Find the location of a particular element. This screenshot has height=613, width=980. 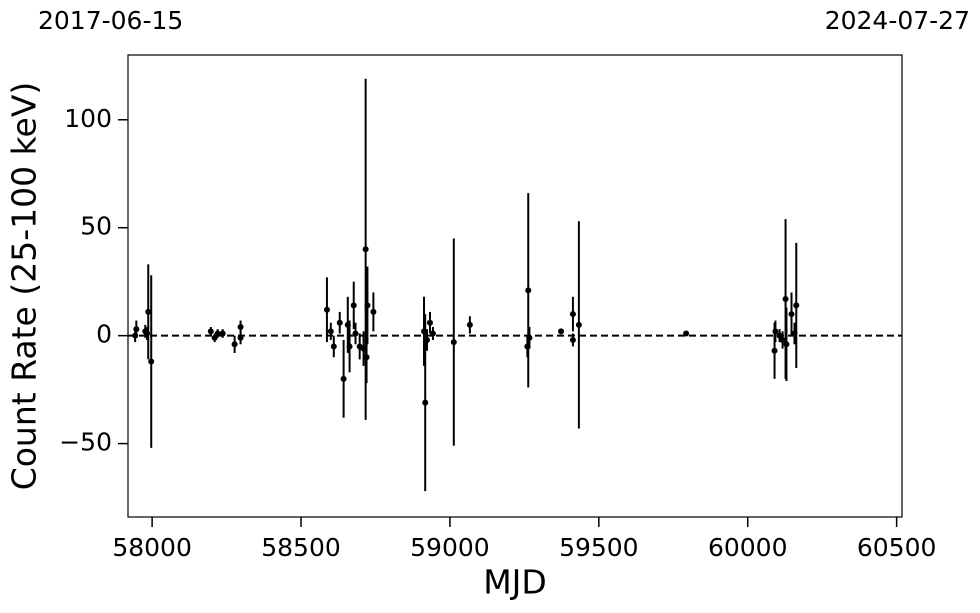

x-tick-label: 60000 is located at coordinates (748, 547).